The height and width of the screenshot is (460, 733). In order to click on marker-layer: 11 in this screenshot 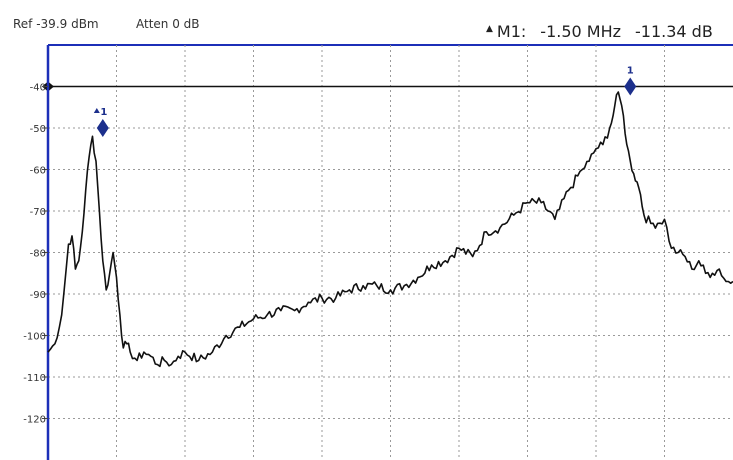, I will do `click(365, 101)`.